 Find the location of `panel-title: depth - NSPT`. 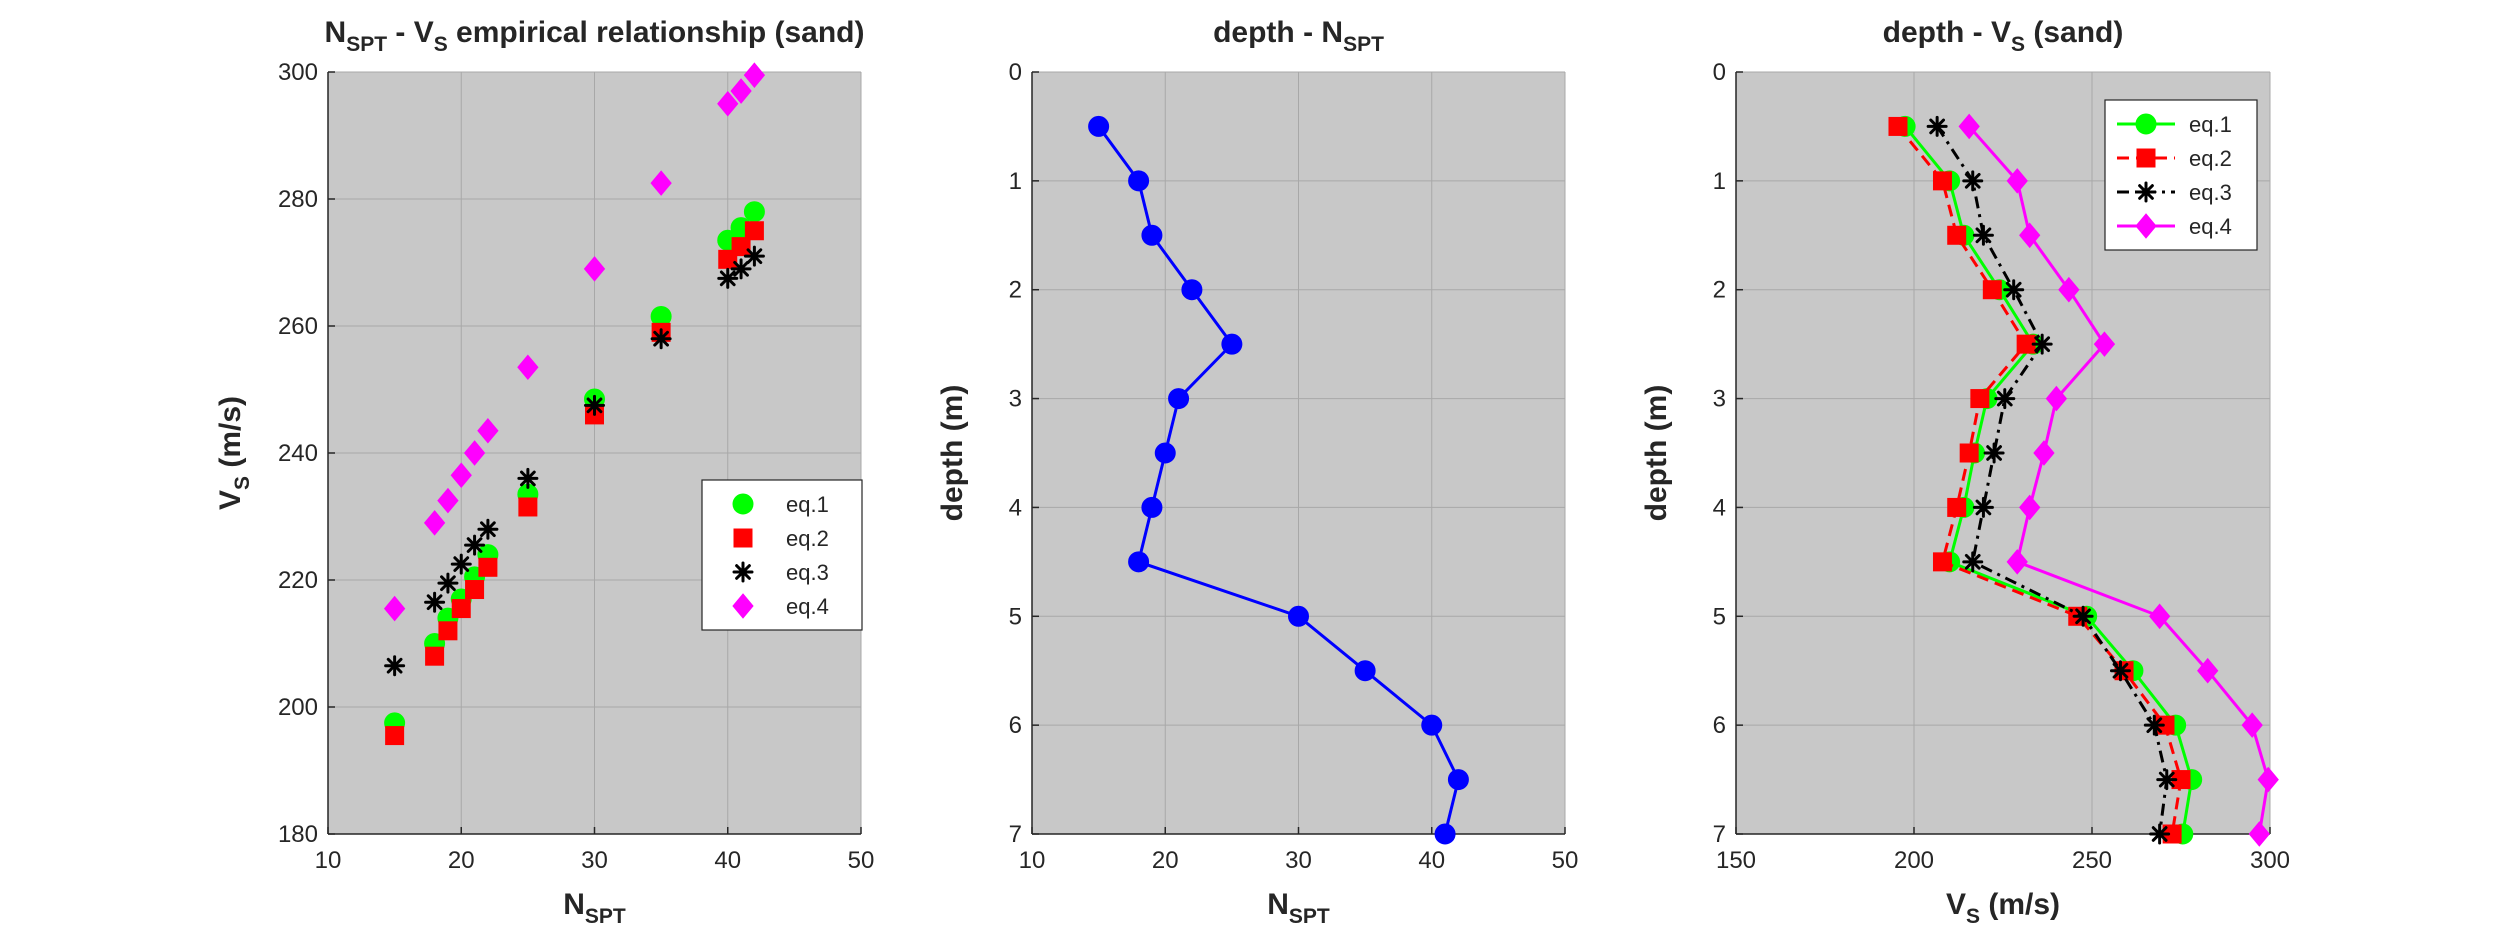

panel-title: depth - NSPT is located at coordinates (1298, 36).